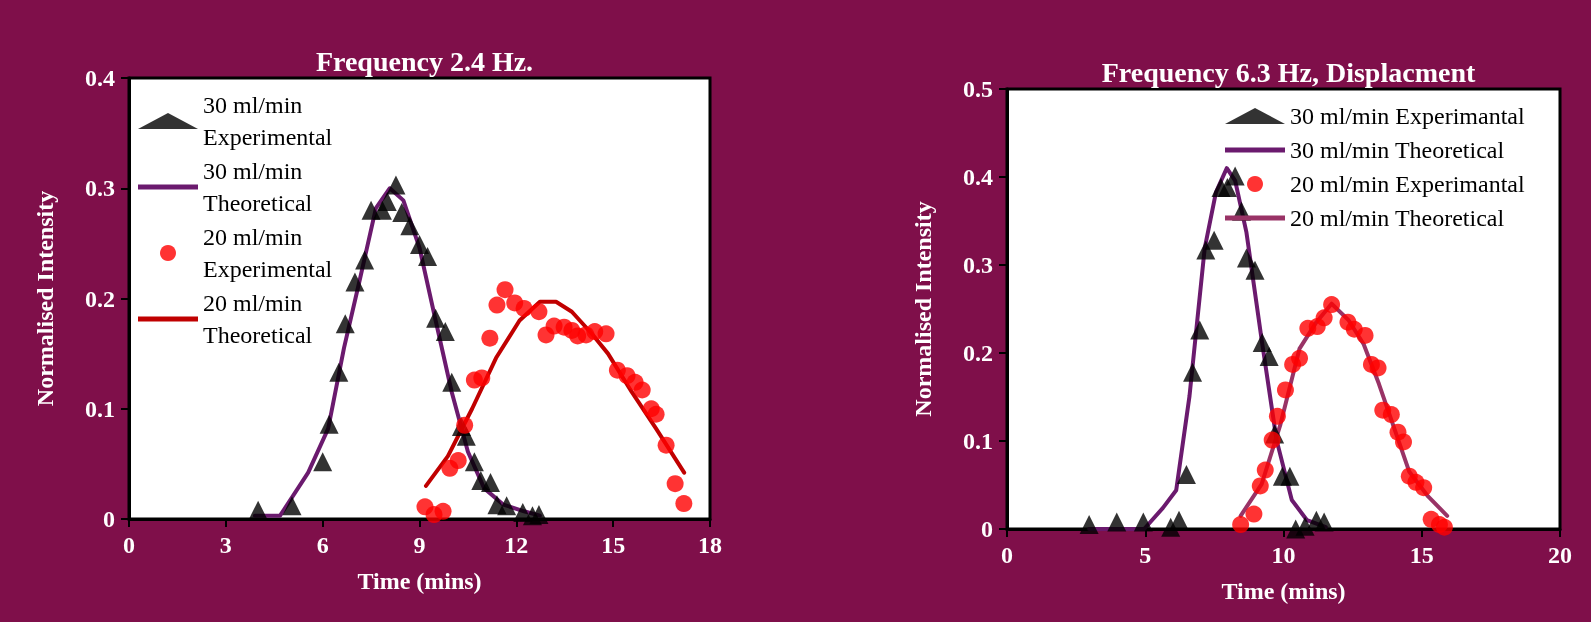 The height and width of the screenshot is (622, 1591). What do you see at coordinates (424, 61) in the screenshot?
I see `chart-title: Frequency 2.4 Hz.` at bounding box center [424, 61].